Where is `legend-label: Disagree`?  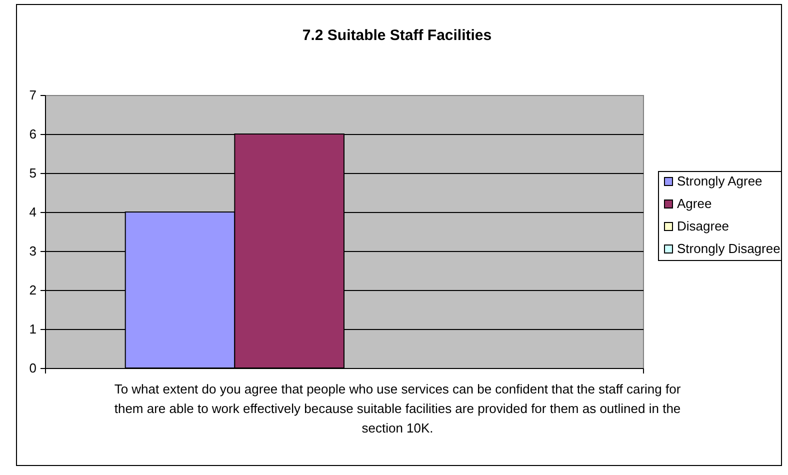 legend-label: Disagree is located at coordinates (703, 226).